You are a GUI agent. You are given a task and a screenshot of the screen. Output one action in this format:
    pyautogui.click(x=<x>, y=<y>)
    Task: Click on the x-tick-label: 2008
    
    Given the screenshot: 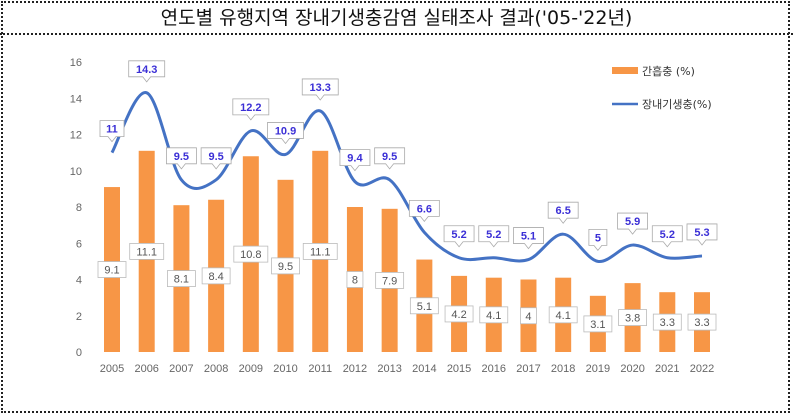 What is the action you would take?
    pyautogui.click(x=216, y=369)
    